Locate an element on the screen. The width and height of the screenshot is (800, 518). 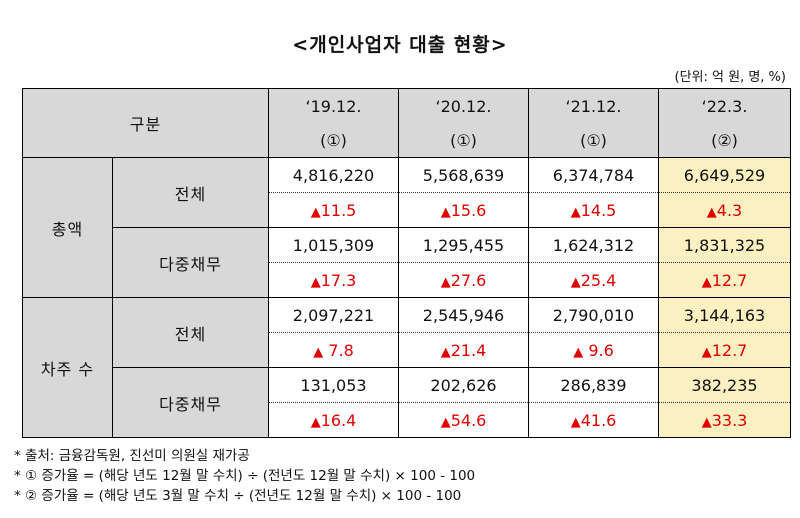
header-category: 구분 is located at coordinates (145, 123).